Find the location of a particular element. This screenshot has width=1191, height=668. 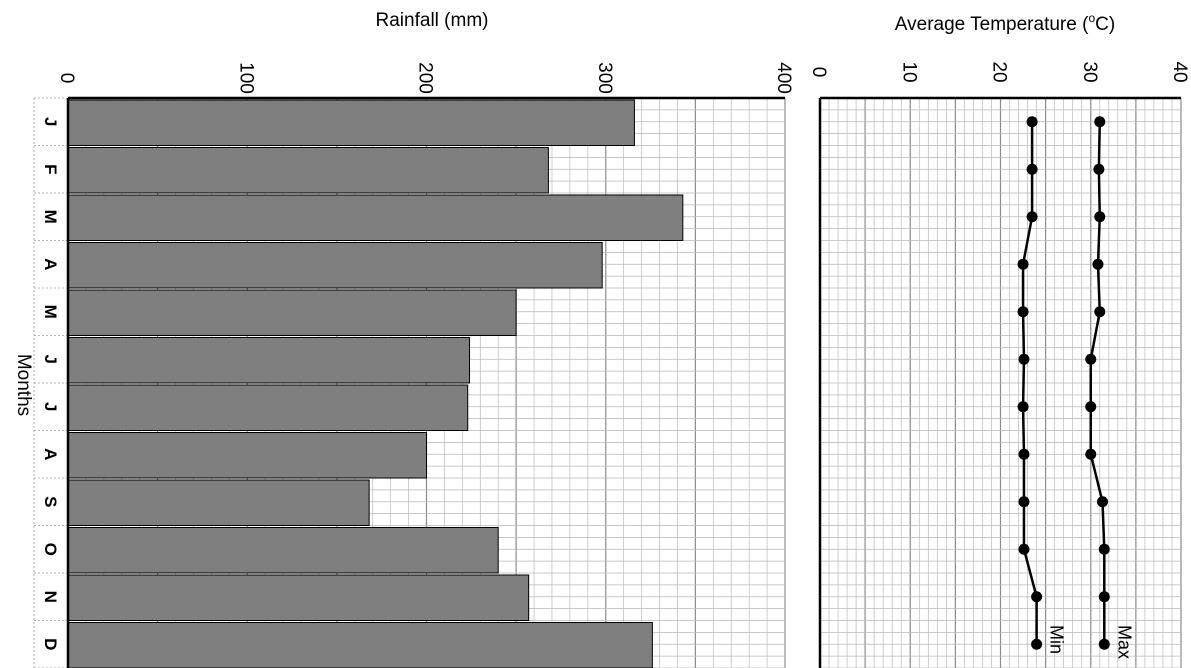

temperature-tick-labels: 0 10 20 30 40 is located at coordinates (999, 71).